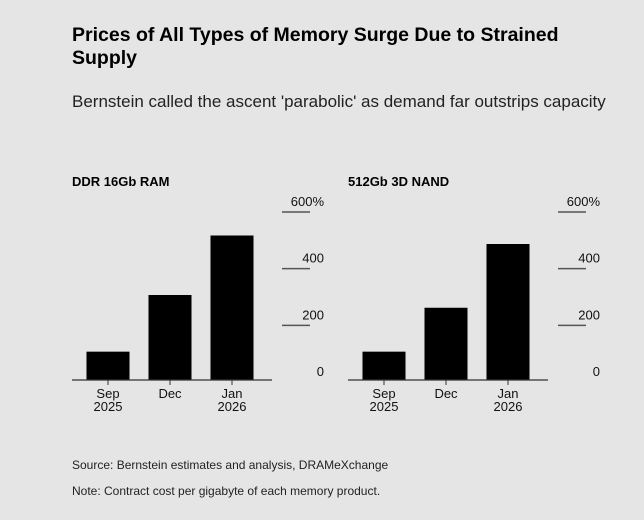 The image size is (644, 520). I want to click on panel-title: DDR 16Gb RAM, so click(121, 181).